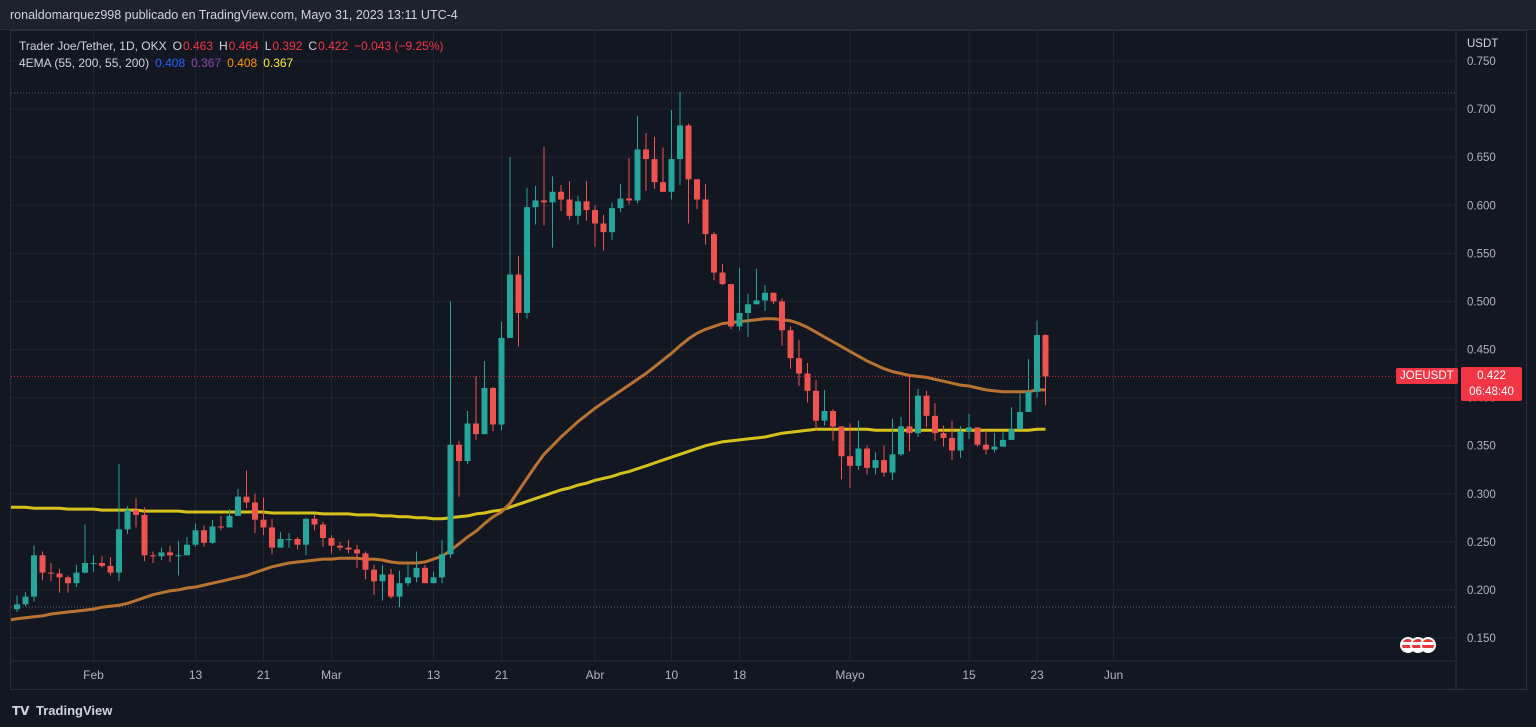 The height and width of the screenshot is (727, 1536). Describe the element at coordinates (333, 46) in the screenshot. I see `close-value: 0.422` at that location.